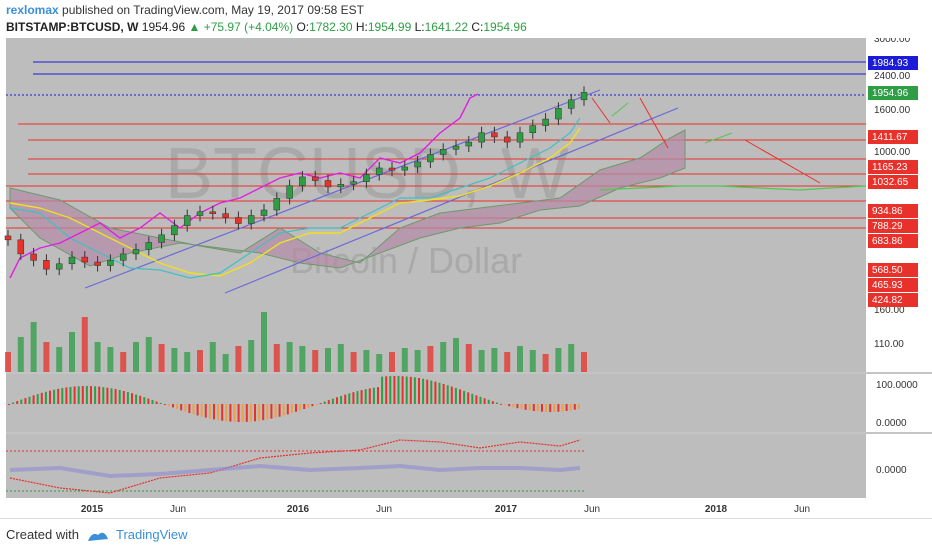  Describe the element at coordinates (890, 63) in the screenshot. I see `price-label-text: 1984.93` at that location.